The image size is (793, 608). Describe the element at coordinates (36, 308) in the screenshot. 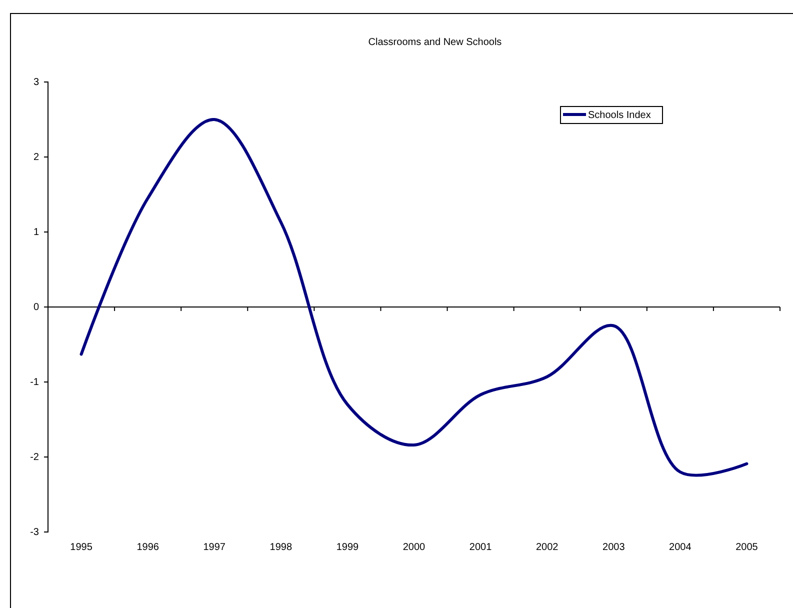

I see `y-tick-label: 0` at that location.